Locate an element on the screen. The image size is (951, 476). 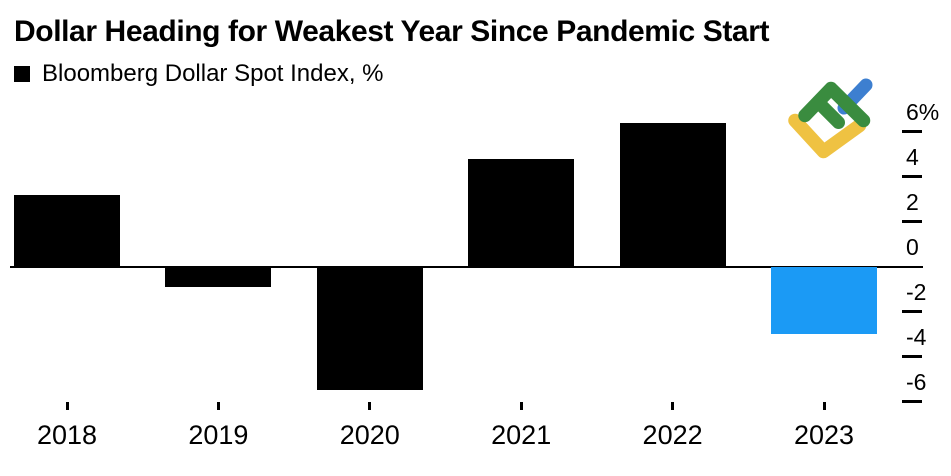
x-tick-label-2023: 2023 is located at coordinates (824, 435).